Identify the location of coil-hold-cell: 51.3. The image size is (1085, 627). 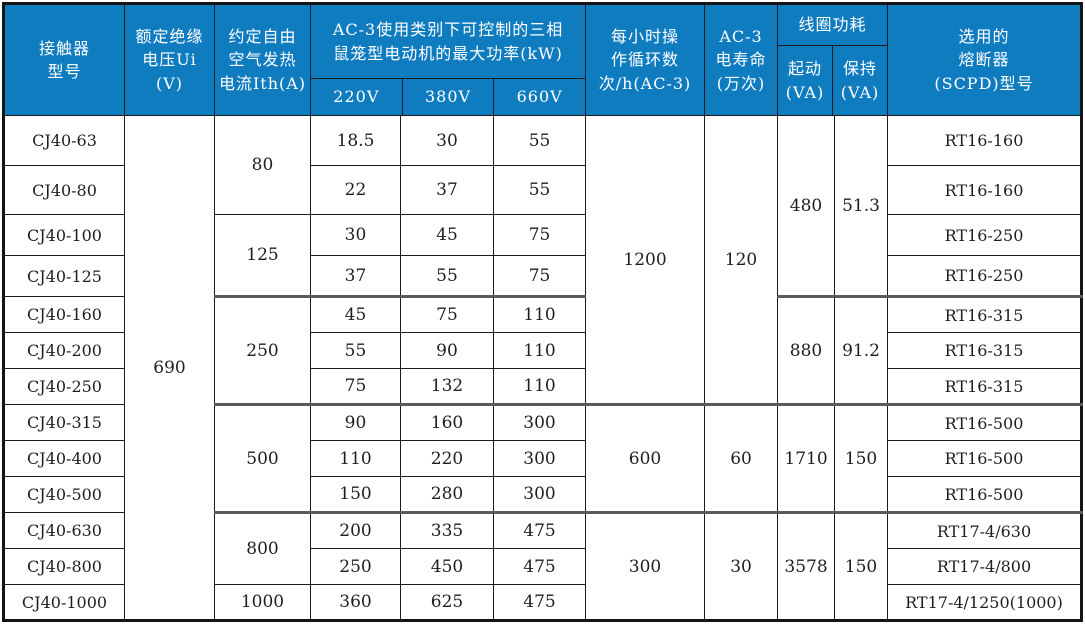
(861, 206).